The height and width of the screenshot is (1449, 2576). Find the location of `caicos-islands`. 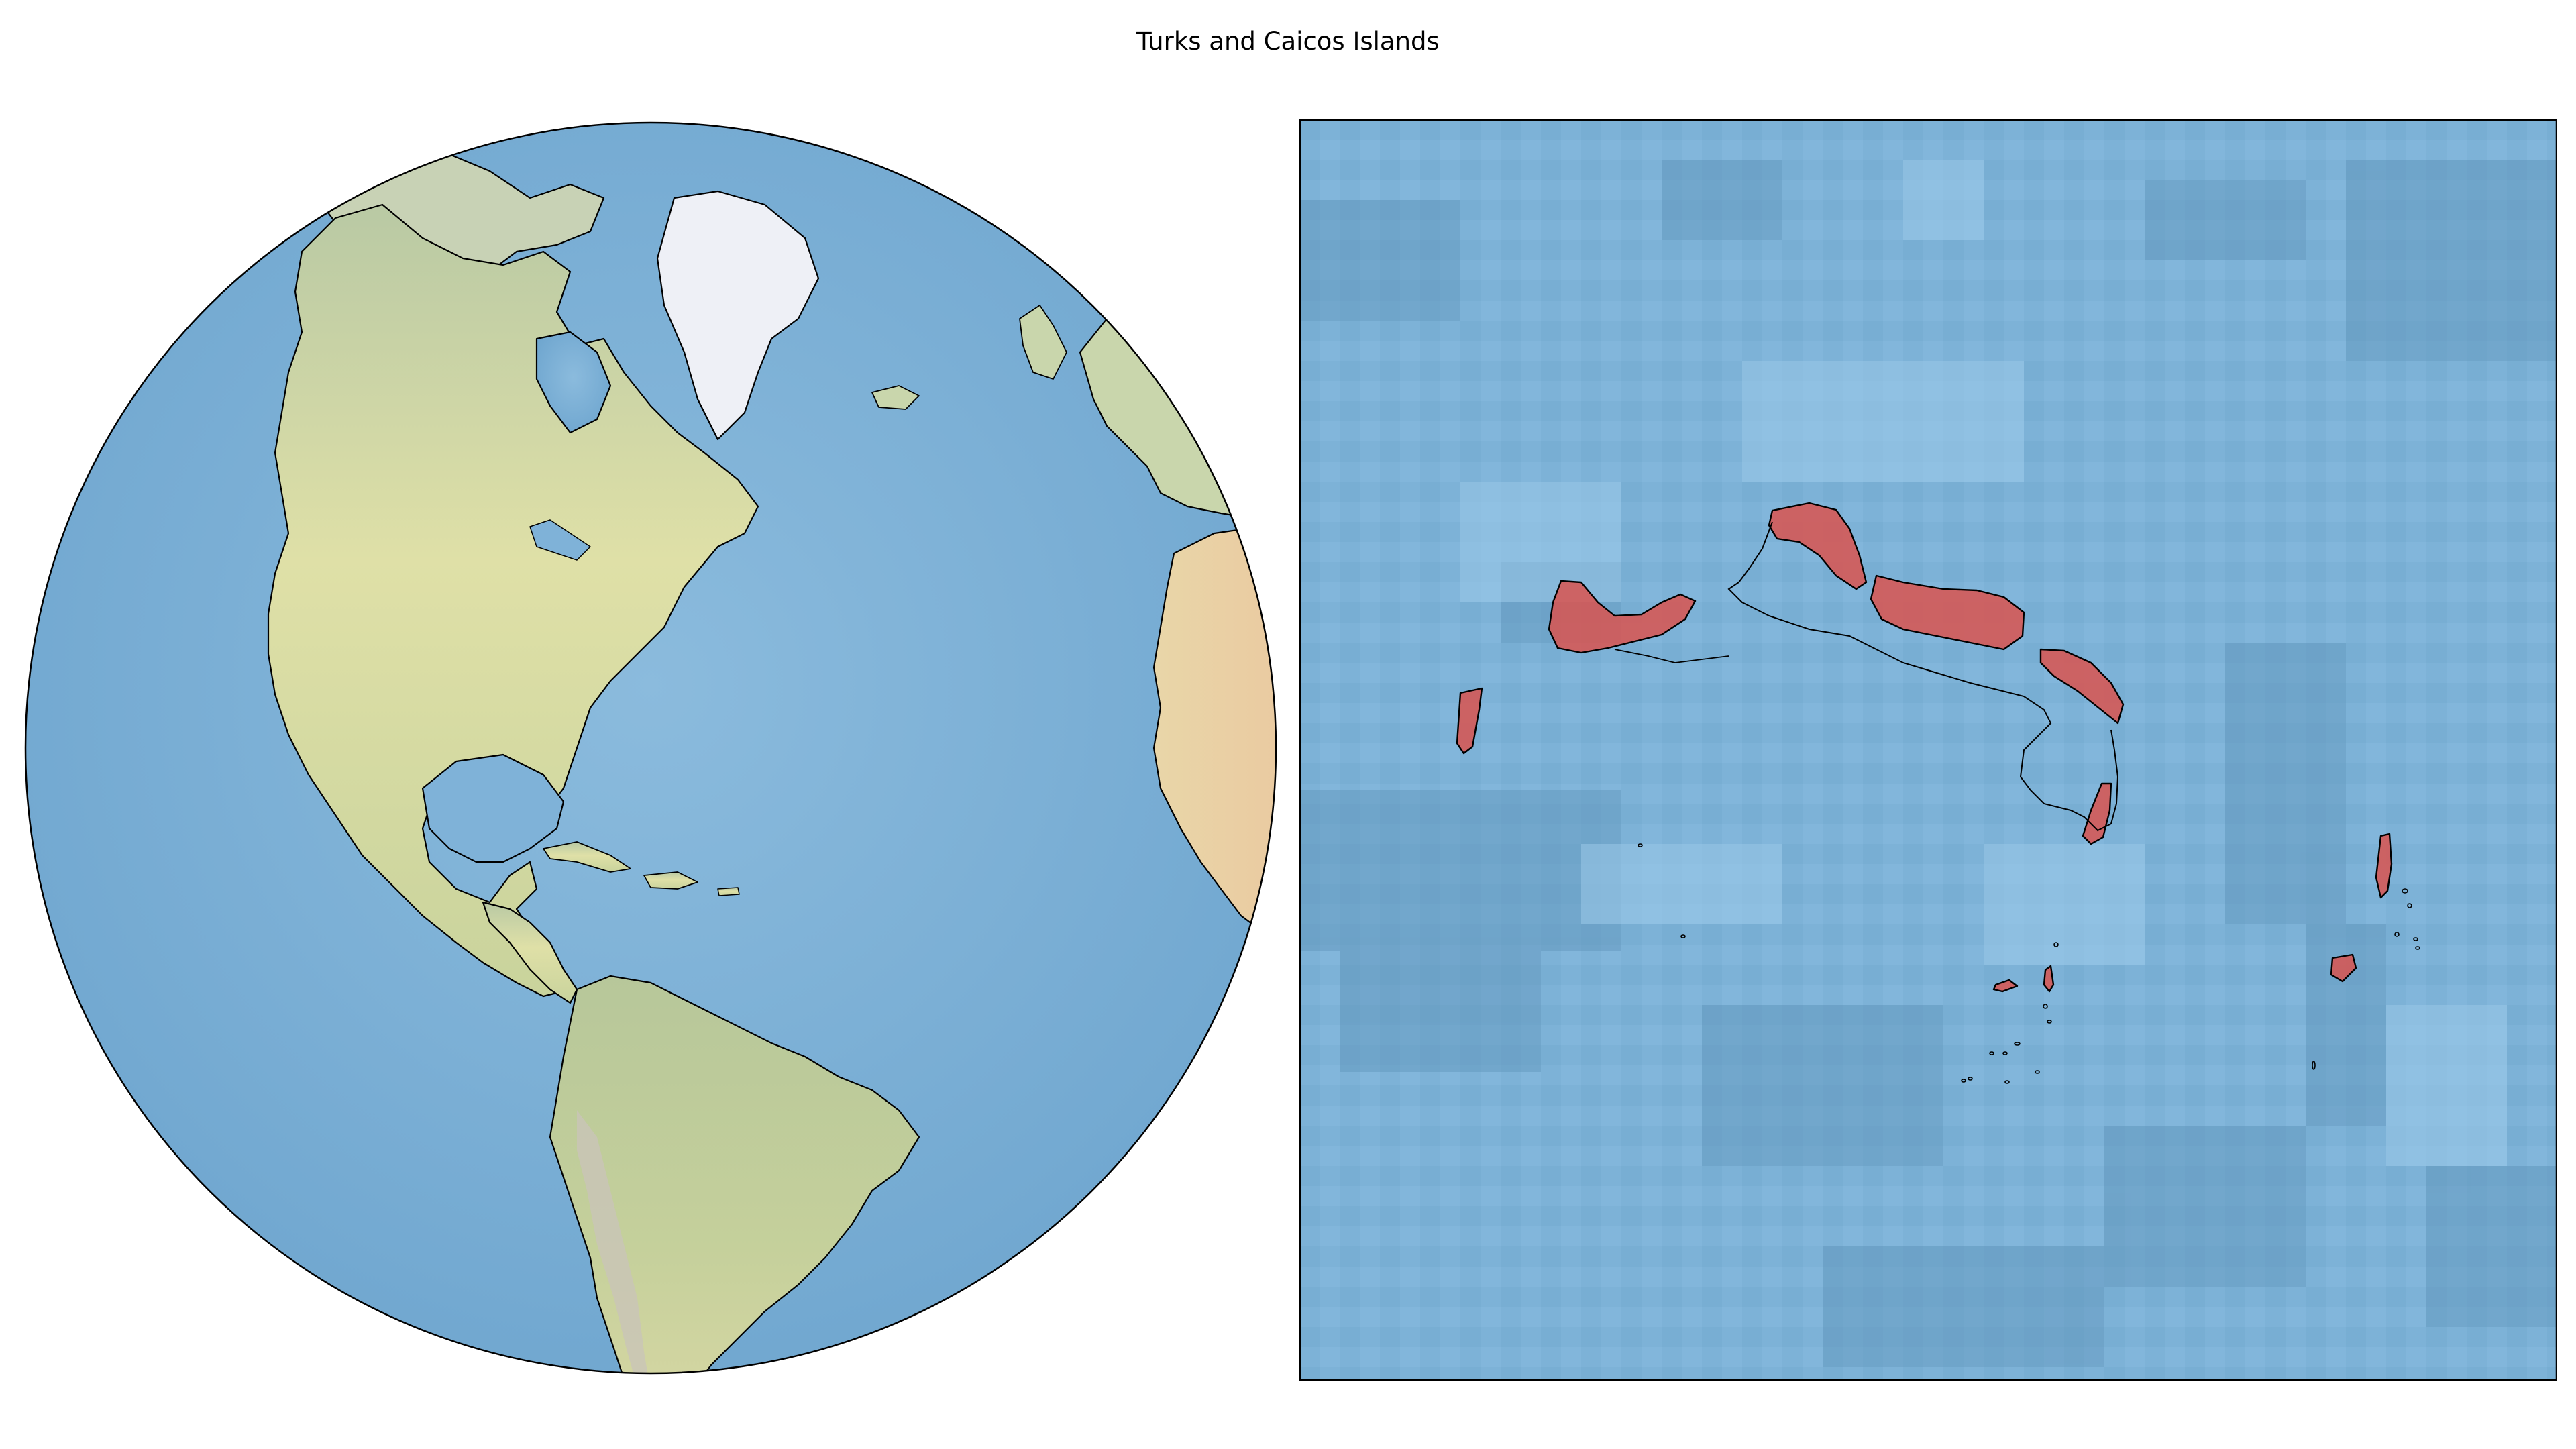

caicos-islands is located at coordinates (1924, 747).